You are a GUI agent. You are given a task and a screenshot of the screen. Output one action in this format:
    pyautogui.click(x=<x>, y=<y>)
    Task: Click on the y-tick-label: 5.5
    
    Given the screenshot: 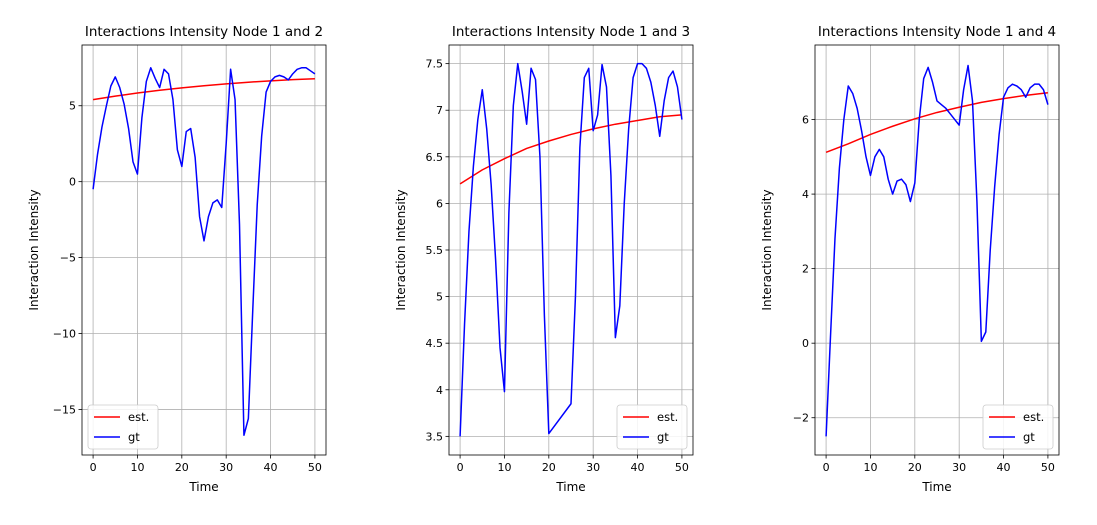 What is the action you would take?
    pyautogui.click(x=435, y=250)
    